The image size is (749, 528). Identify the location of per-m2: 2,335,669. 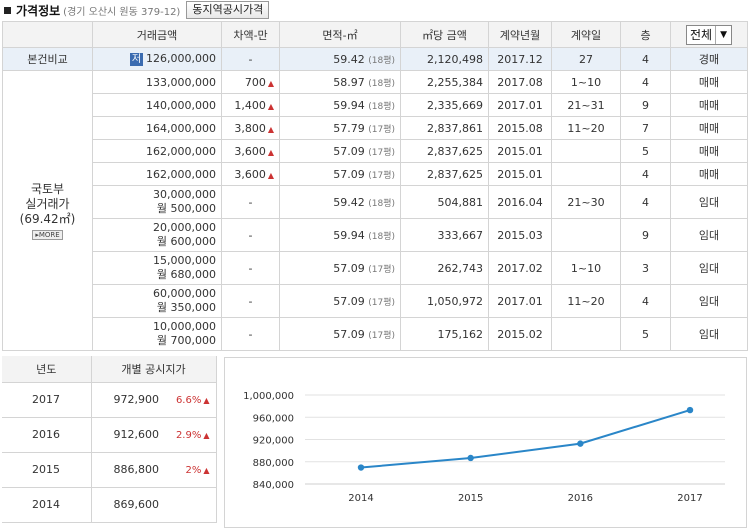
(444, 105).